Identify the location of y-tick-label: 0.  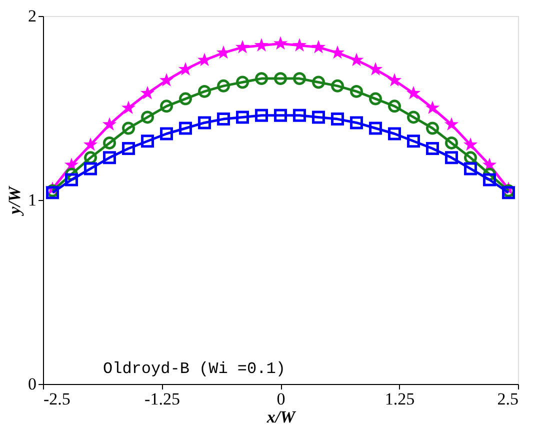
(32, 384).